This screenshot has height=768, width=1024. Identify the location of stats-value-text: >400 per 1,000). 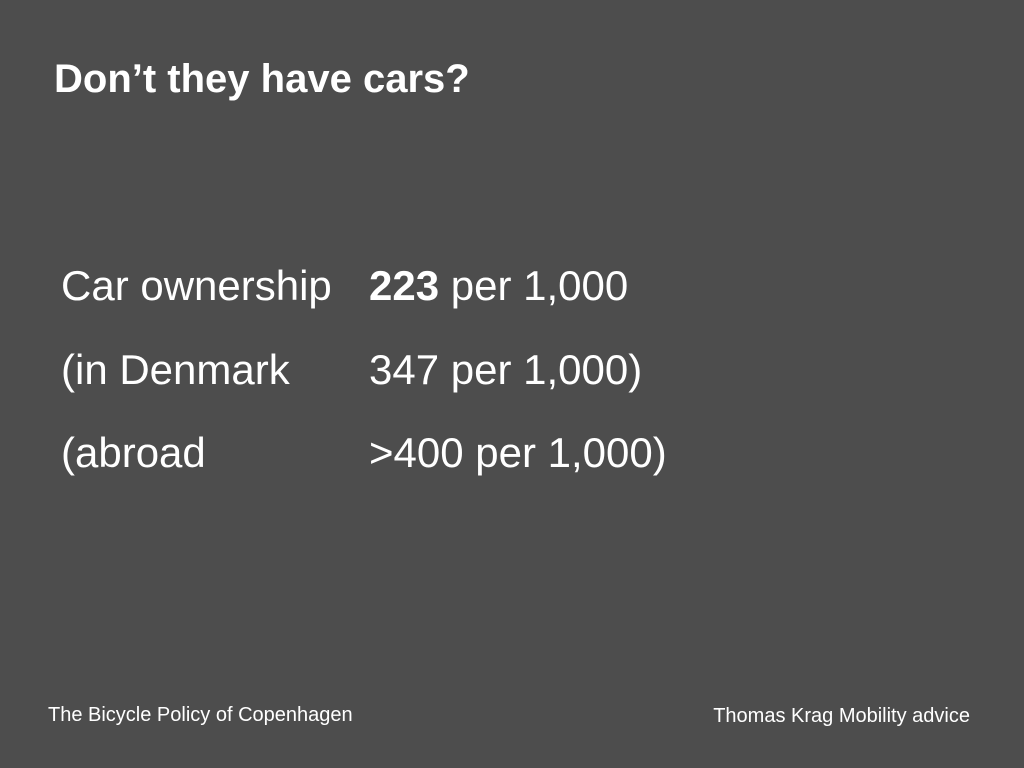
(518, 452).